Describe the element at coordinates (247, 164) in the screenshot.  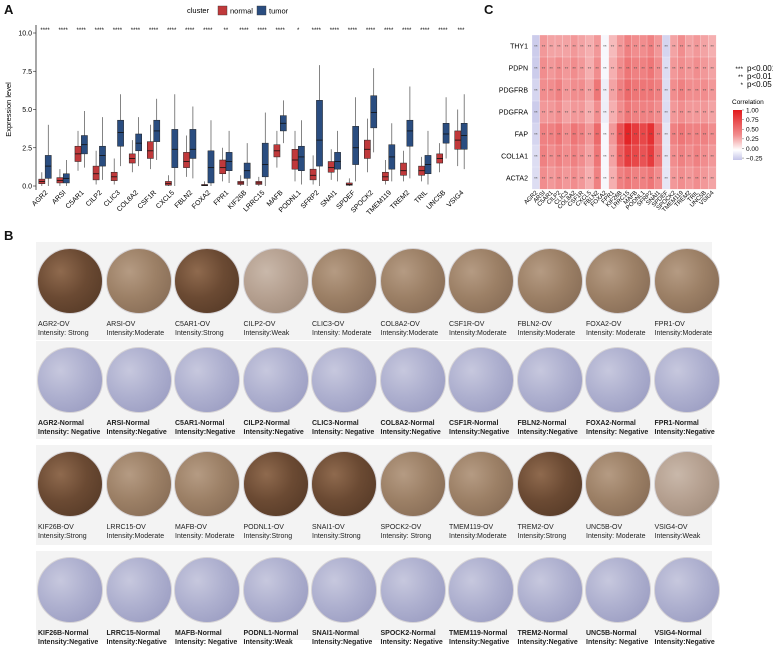
I see `box-tumor-KIF26B` at that location.